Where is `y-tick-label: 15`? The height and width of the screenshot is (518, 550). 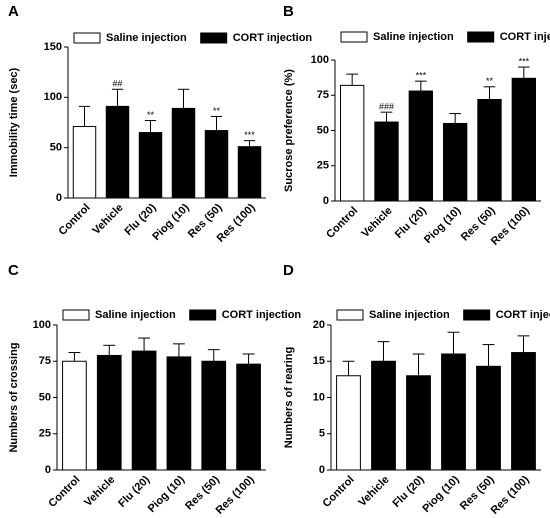
y-tick-label: 15 is located at coordinates (319, 361).